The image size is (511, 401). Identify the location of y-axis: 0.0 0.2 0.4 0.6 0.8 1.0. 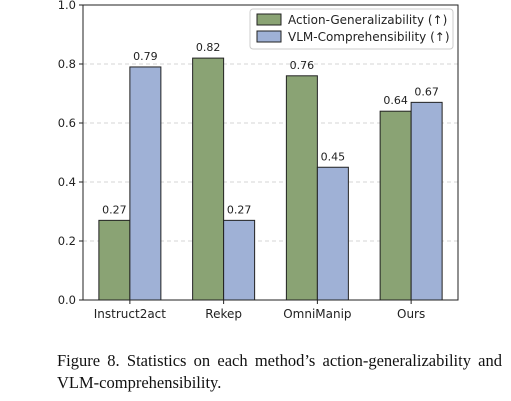
(70, 153).